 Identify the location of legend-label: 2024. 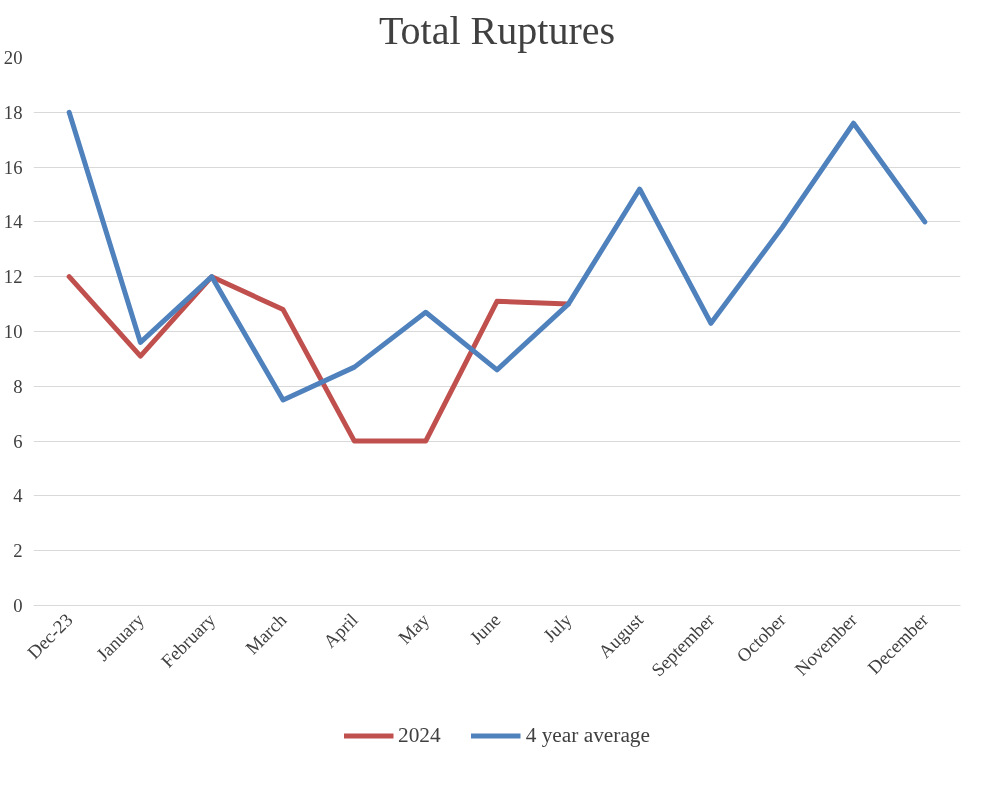
(419, 735).